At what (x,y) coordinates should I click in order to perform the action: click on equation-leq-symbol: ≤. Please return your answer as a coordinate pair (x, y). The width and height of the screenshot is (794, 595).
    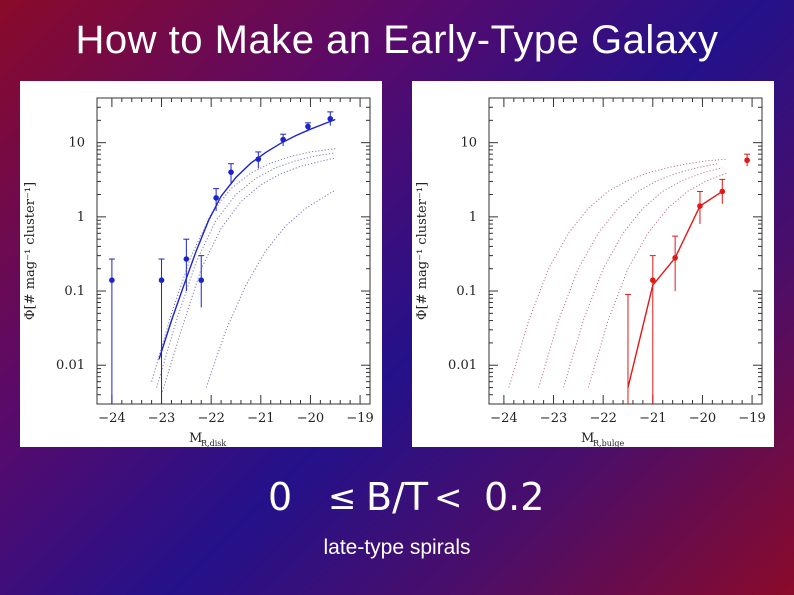
    Looking at the image, I should click on (342, 498).